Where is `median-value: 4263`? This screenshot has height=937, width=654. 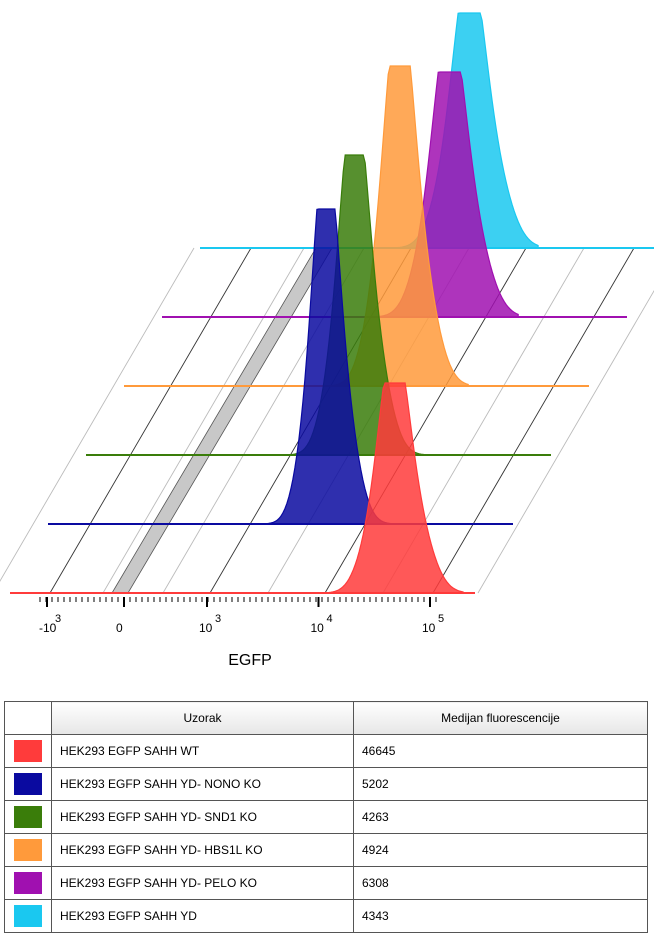
median-value: 4263 is located at coordinates (500, 817).